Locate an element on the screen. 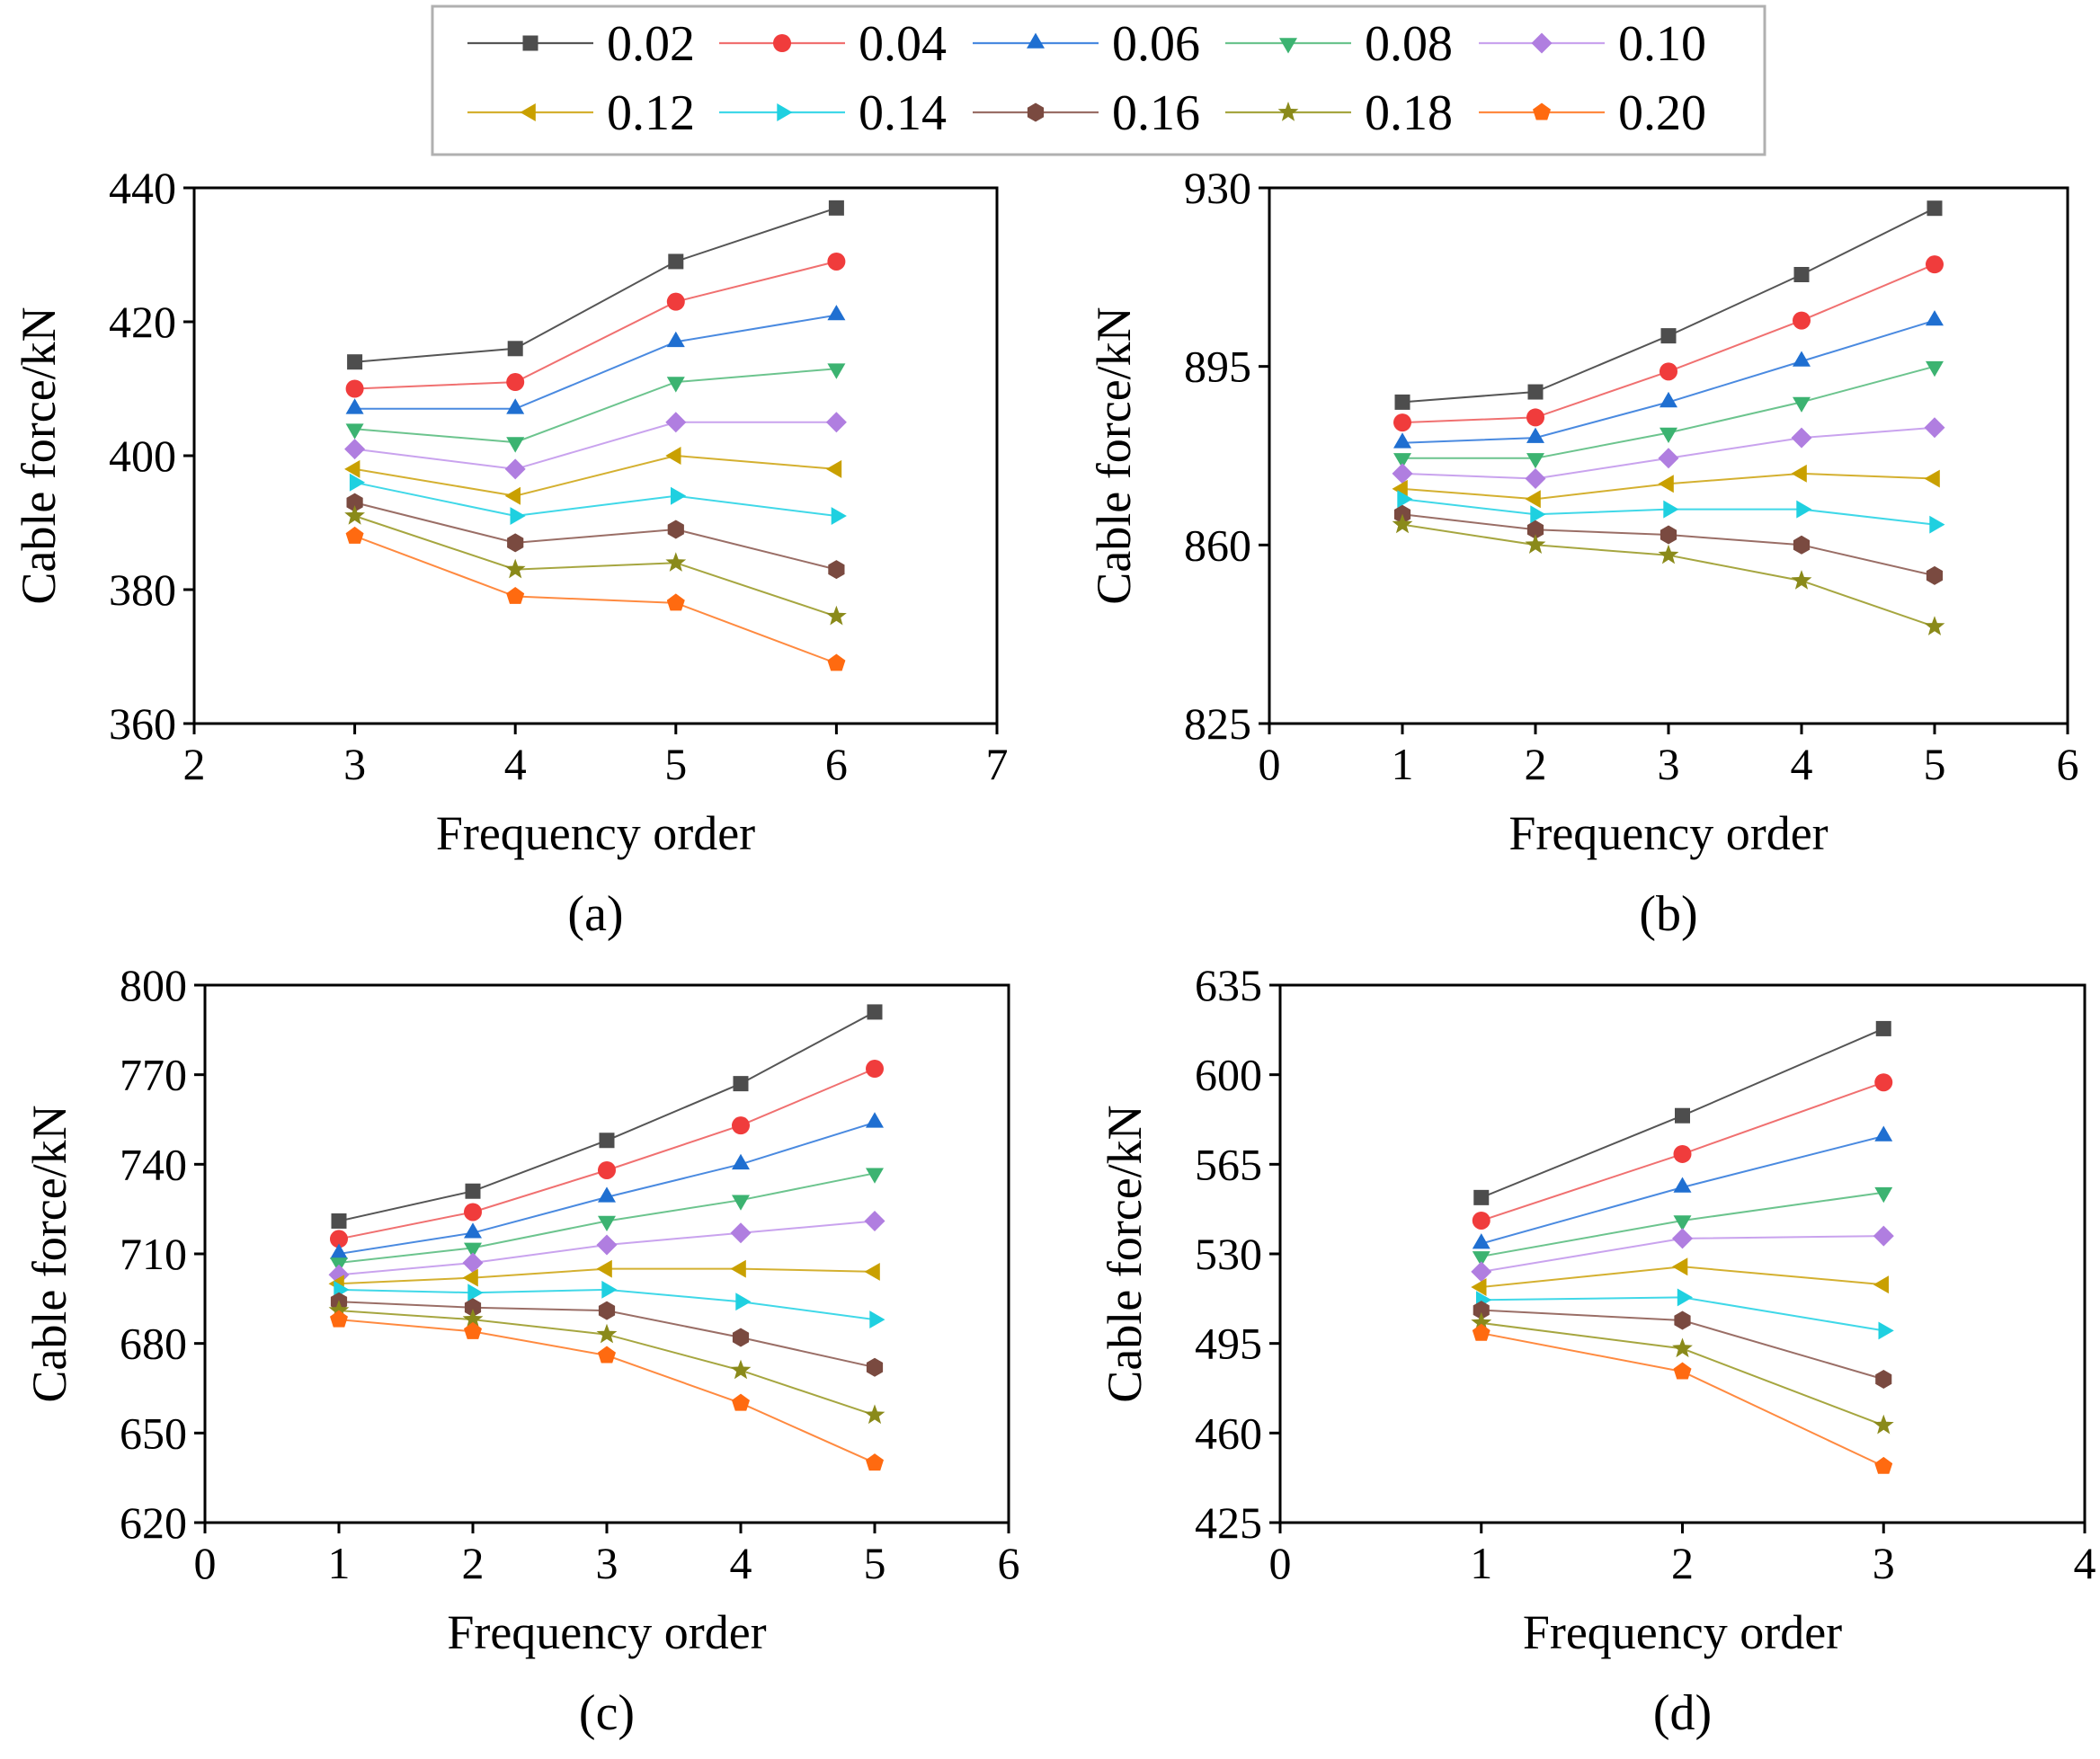 The height and width of the screenshot is (1759, 2100). legend-item-0.18: 0.18 is located at coordinates (1339, 113).